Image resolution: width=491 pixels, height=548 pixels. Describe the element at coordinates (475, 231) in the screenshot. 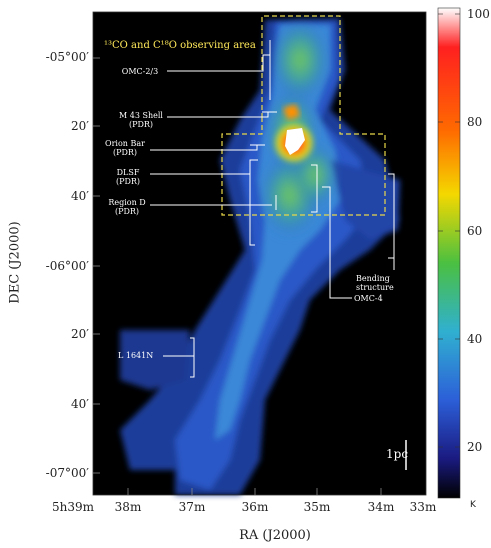

I see `colorbar-tick-label: 60` at that location.